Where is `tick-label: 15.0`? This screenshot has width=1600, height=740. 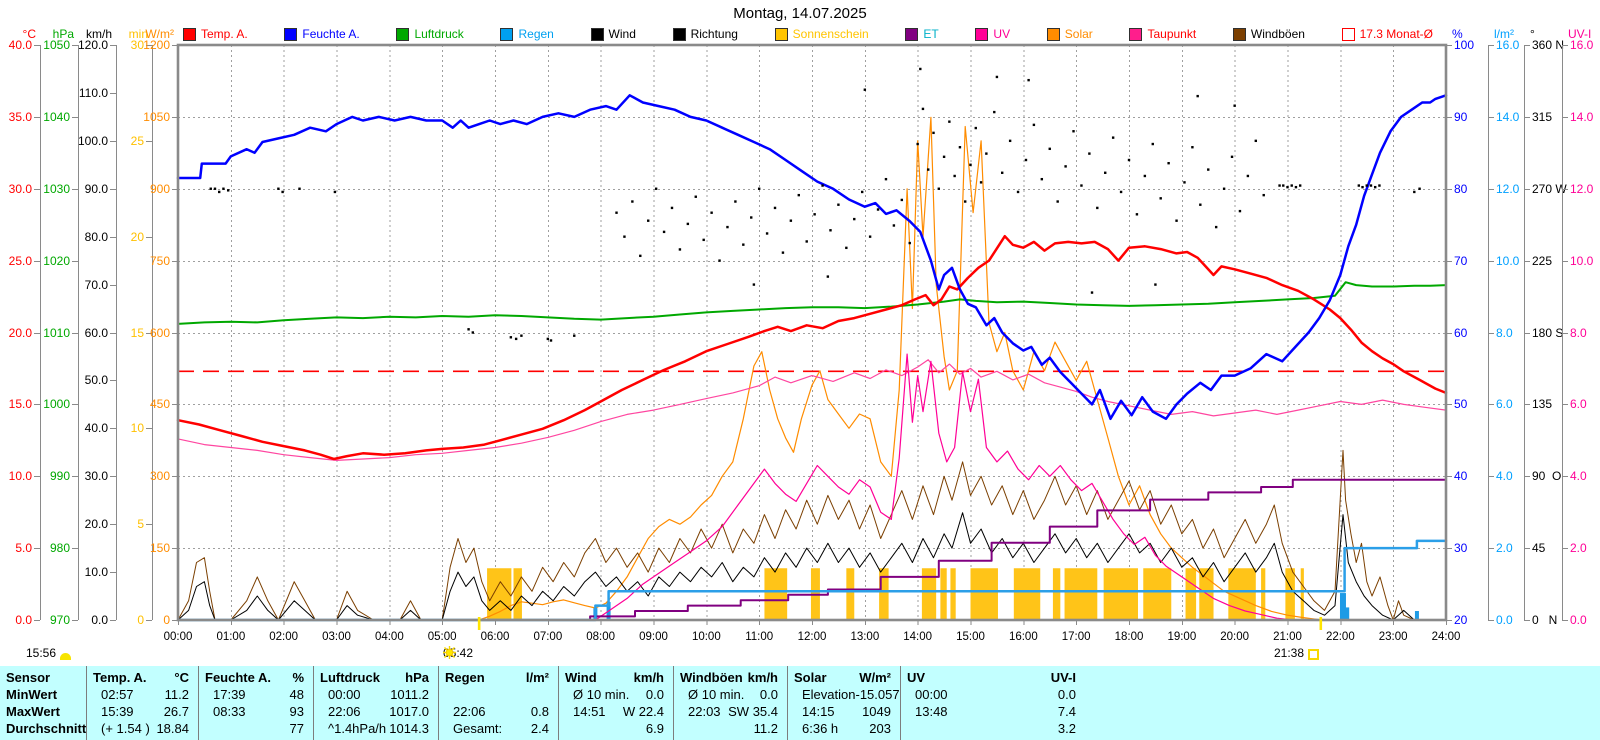
tick-label: 15.0 is located at coordinates (21, 404).